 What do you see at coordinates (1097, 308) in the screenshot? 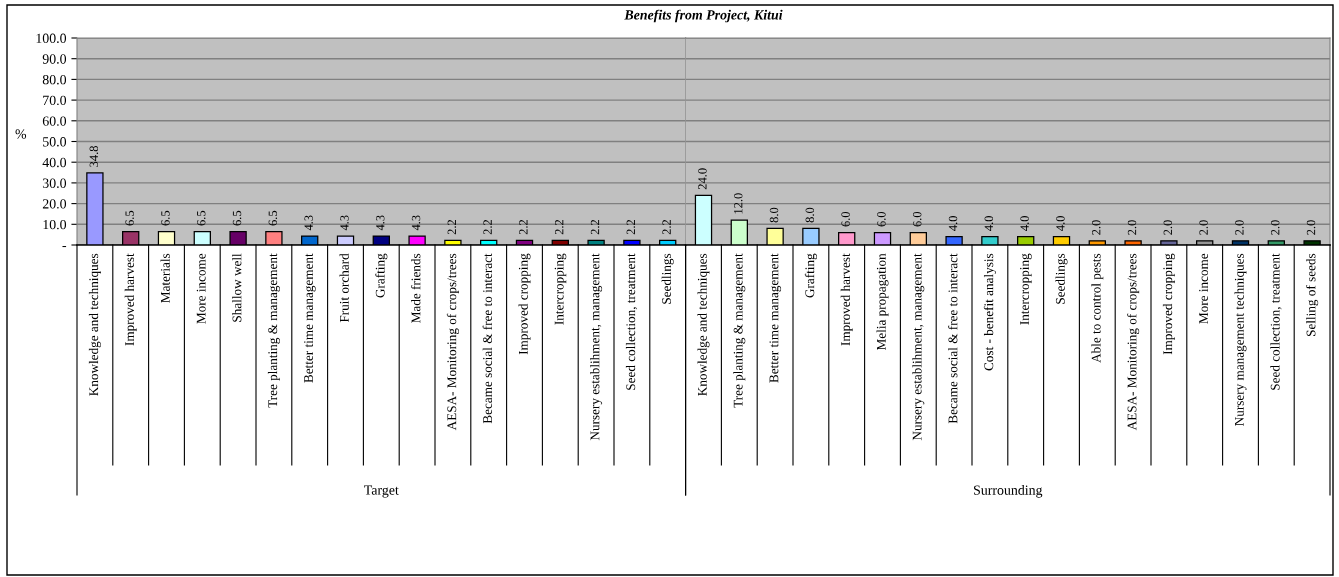
I see `x-tick-label: Able to control pests` at bounding box center [1097, 308].